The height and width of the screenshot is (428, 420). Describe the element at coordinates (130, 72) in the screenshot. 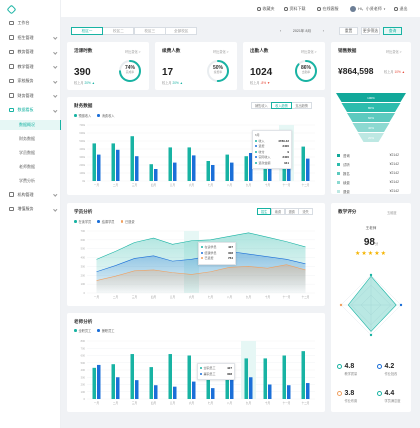

I see `ring-label: 完成率` at that location.